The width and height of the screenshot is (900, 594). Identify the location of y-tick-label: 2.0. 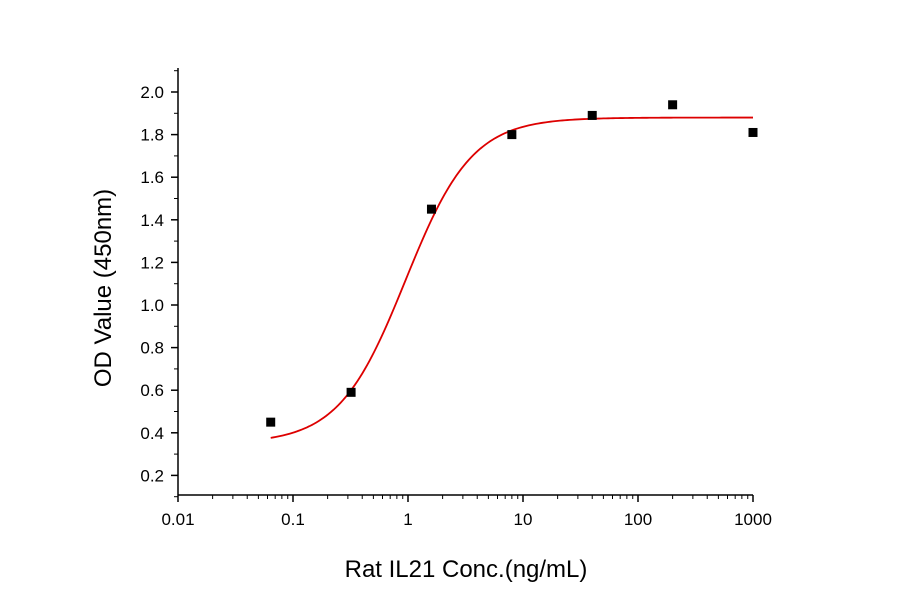
(152, 92).